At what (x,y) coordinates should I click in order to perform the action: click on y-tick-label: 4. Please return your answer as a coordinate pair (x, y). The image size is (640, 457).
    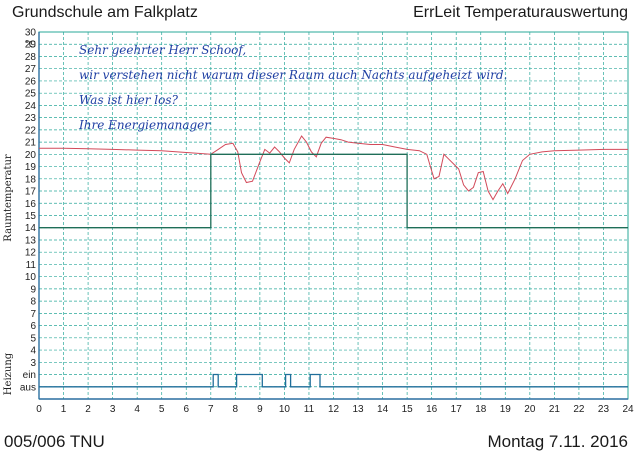
    Looking at the image, I should click on (33, 351).